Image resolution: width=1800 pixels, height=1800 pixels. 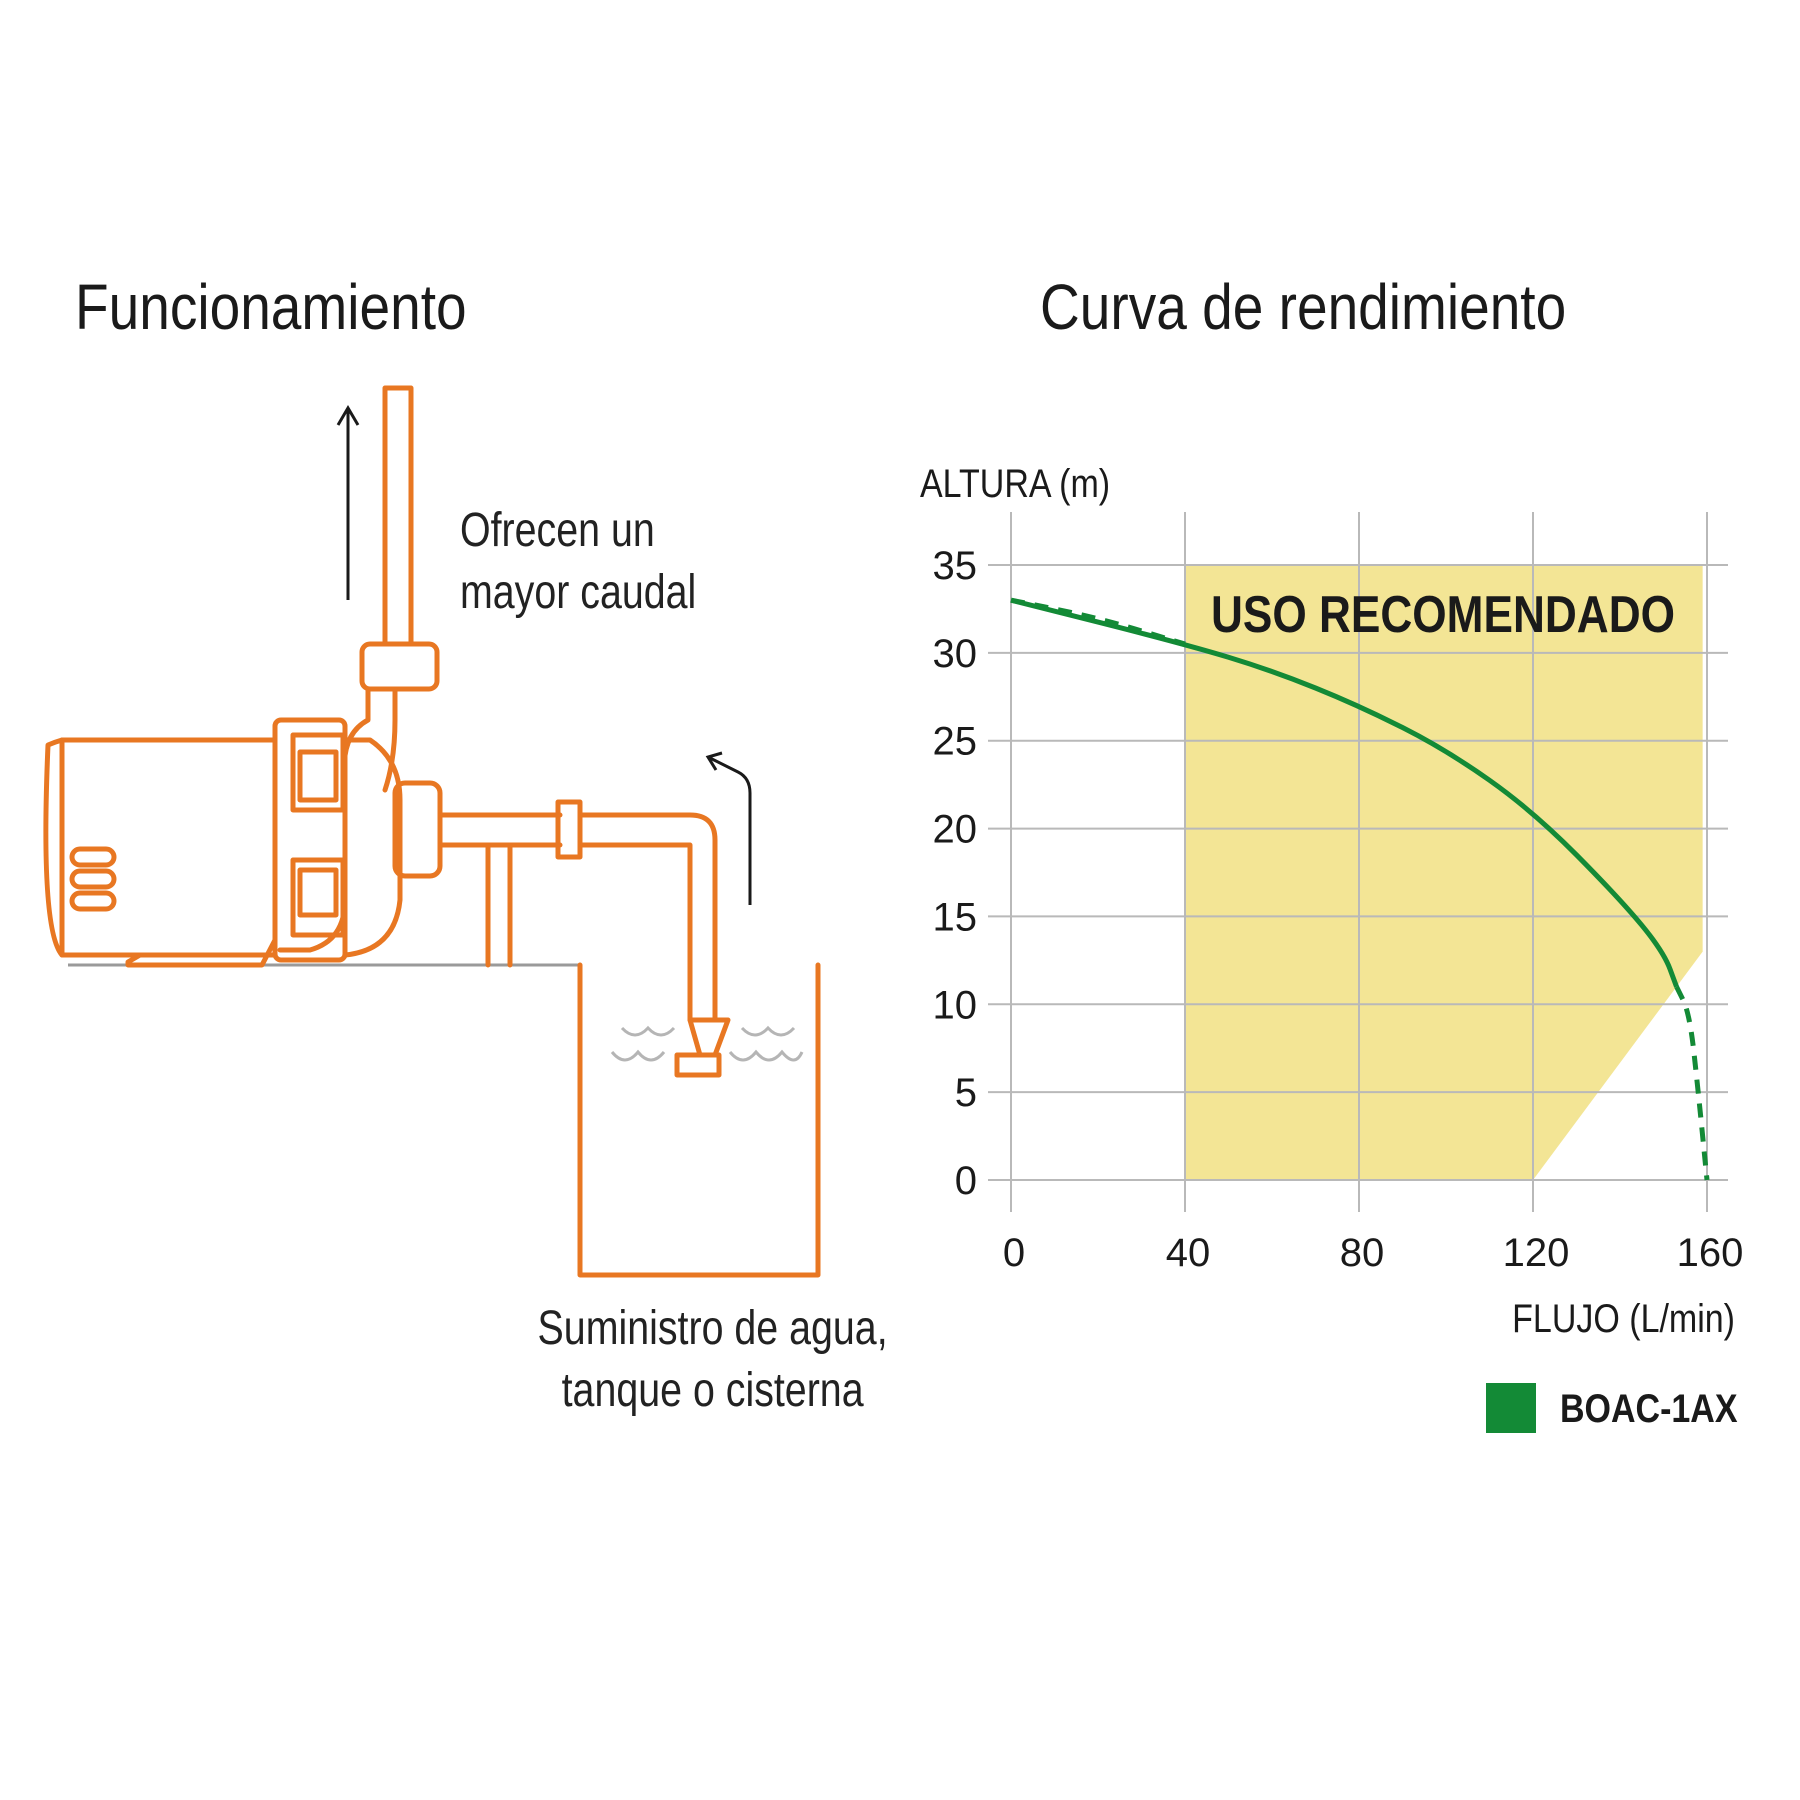 I want to click on x-tick-label-80: 80, so click(x=1362, y=1253).